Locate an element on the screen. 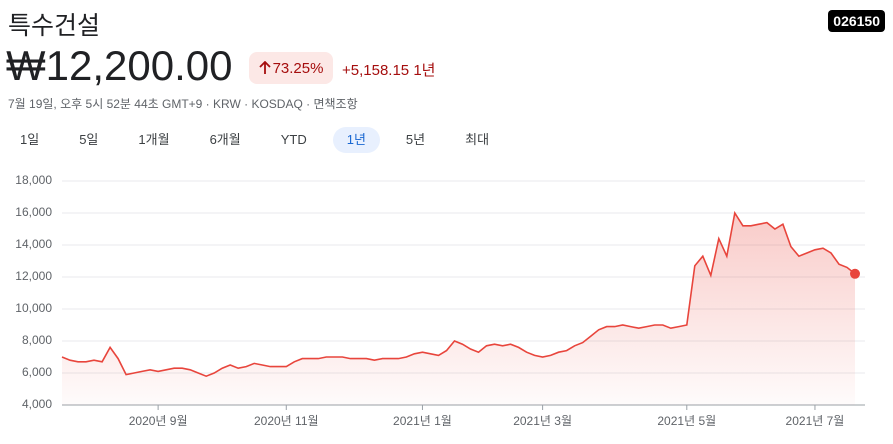 Image resolution: width=893 pixels, height=444 pixels. up-arrow is located at coordinates (264, 67).